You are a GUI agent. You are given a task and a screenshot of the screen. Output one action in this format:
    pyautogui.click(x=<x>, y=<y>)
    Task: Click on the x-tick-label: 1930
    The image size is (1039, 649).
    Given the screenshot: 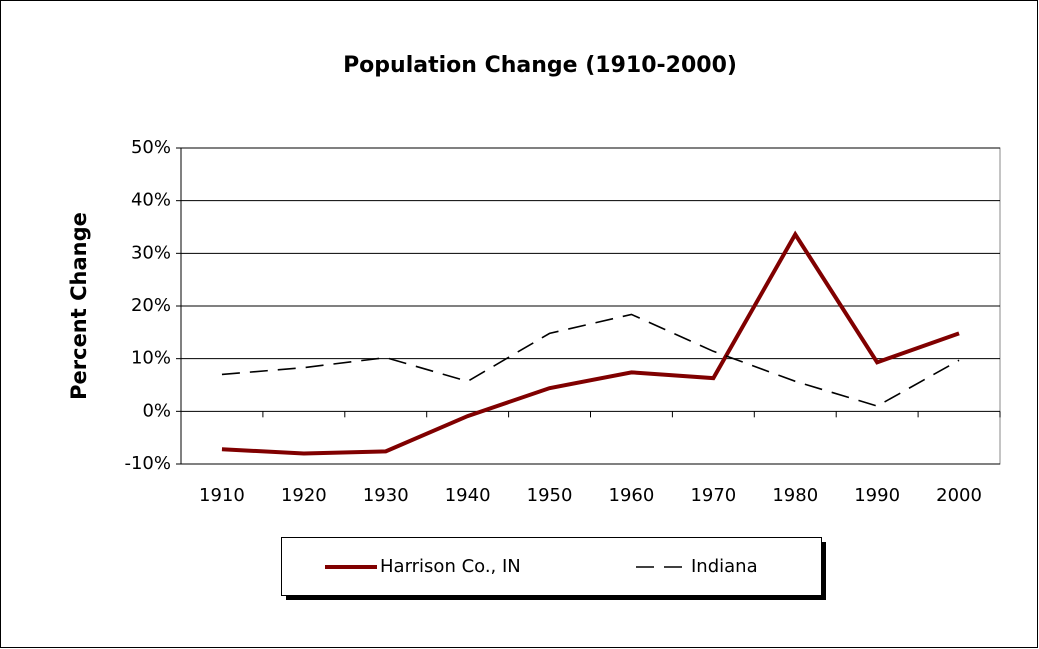 What is the action you would take?
    pyautogui.click(x=386, y=495)
    